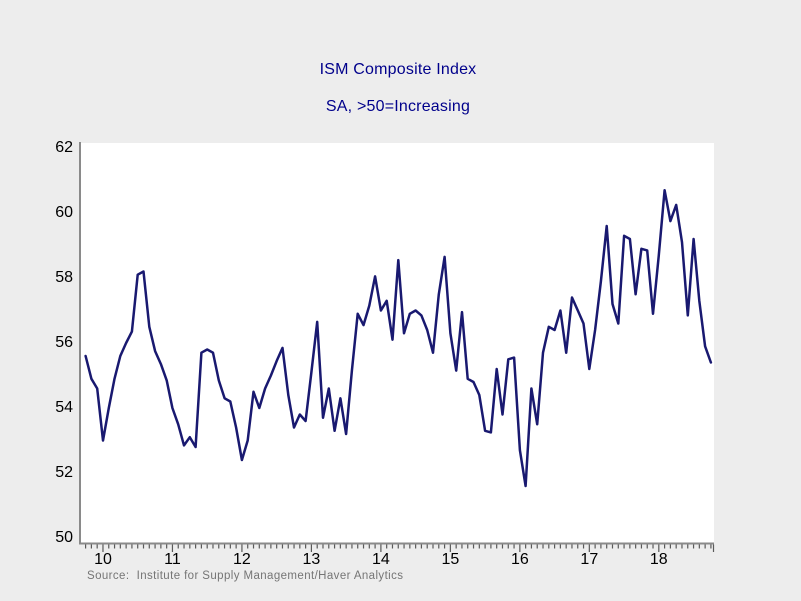 The image size is (801, 601). What do you see at coordinates (64, 277) in the screenshot?
I see `y-axis-label: 58` at bounding box center [64, 277].